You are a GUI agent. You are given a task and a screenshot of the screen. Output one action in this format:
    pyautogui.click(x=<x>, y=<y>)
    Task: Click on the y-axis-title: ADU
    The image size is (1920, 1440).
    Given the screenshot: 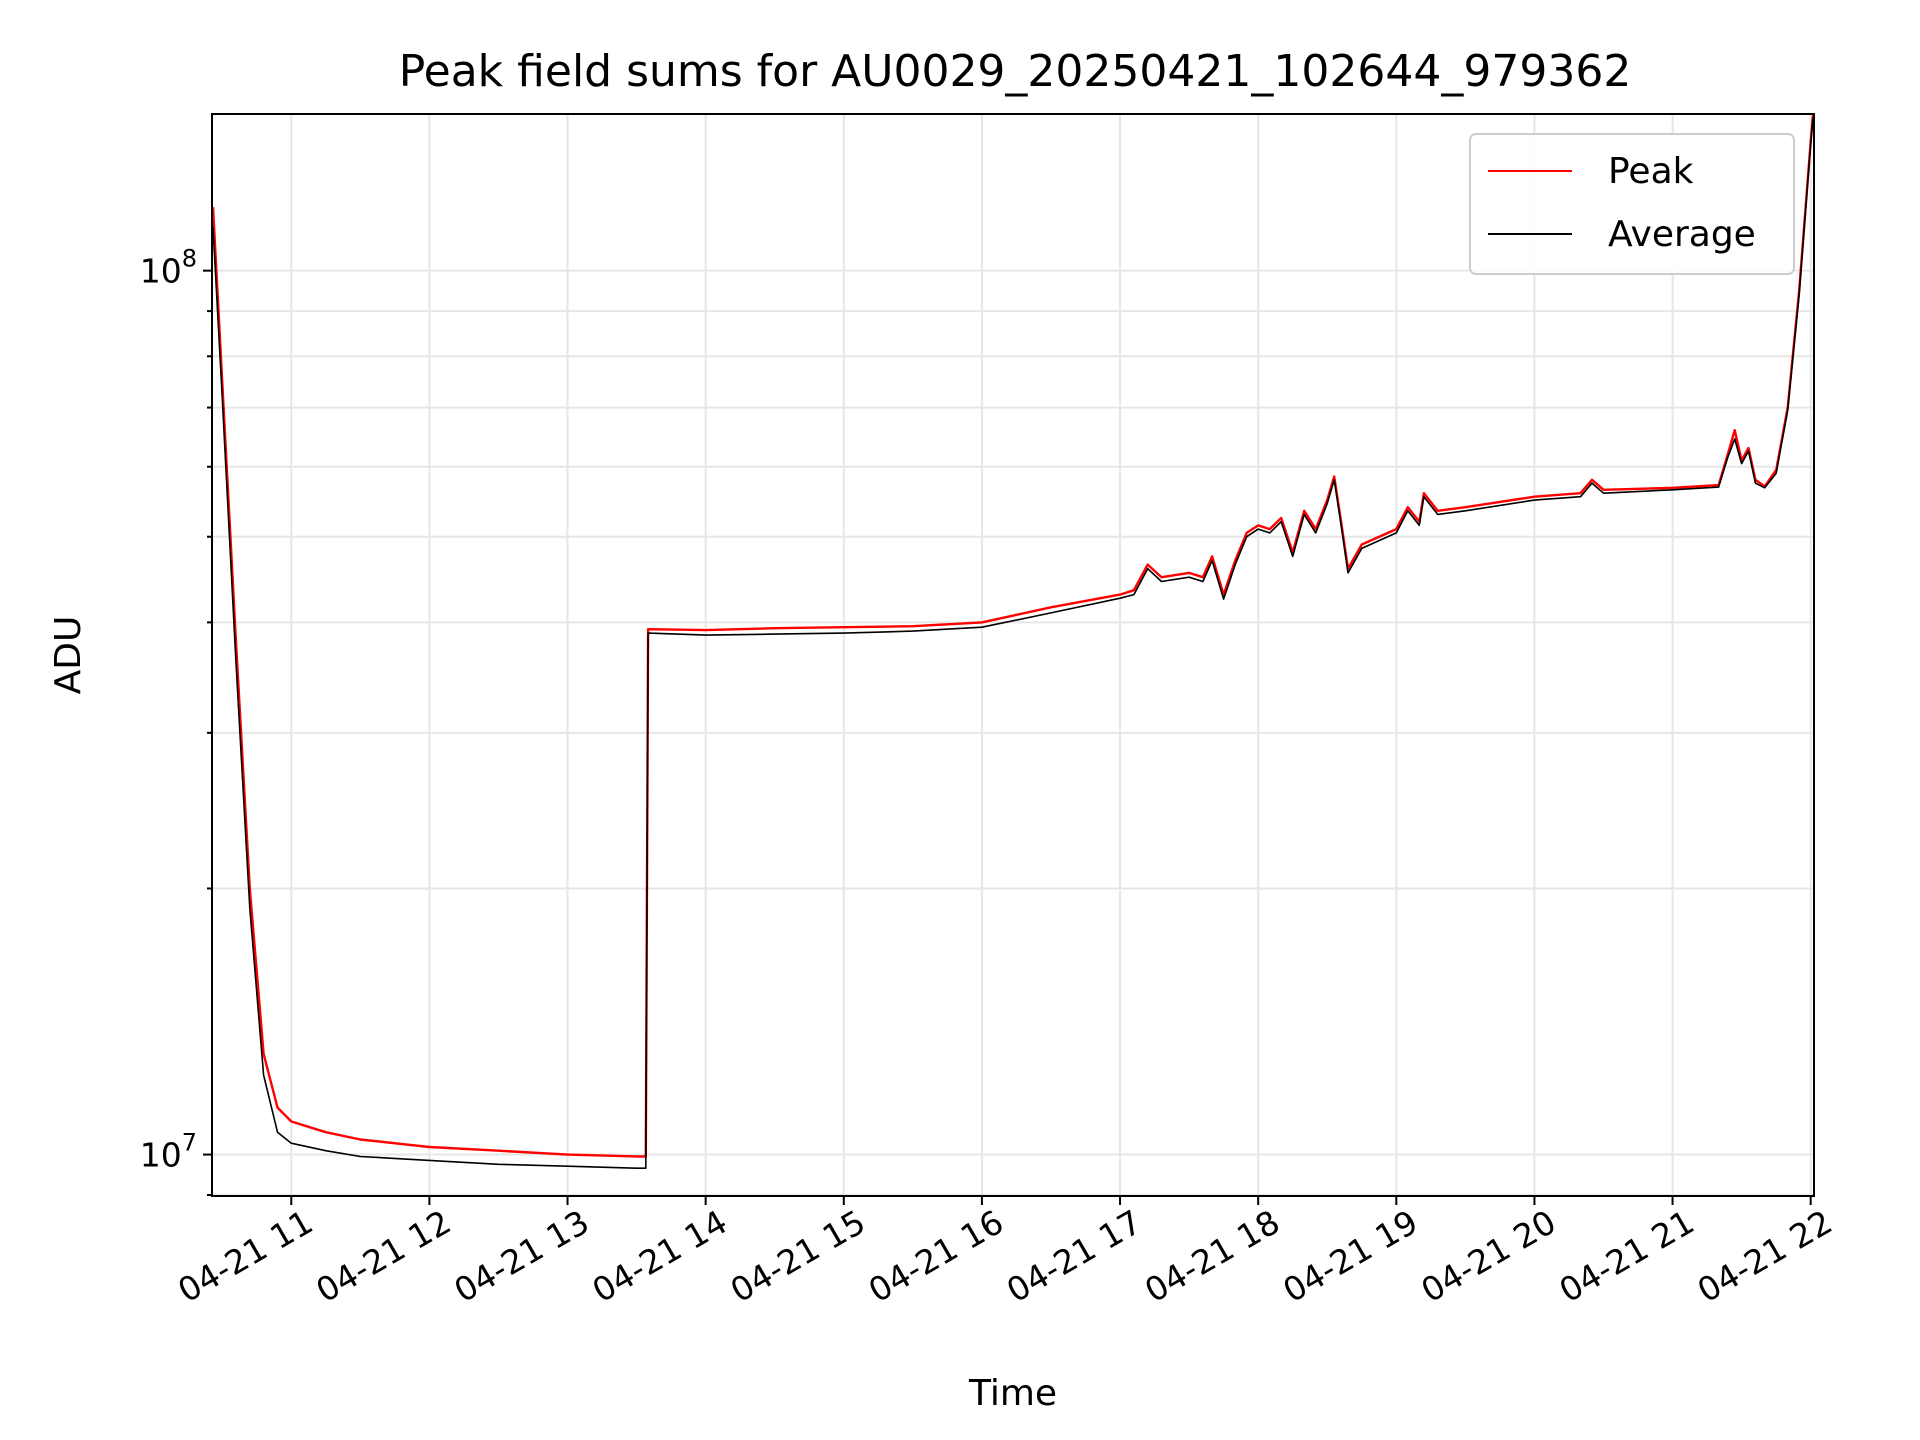 What is the action you would take?
    pyautogui.click(x=68, y=655)
    